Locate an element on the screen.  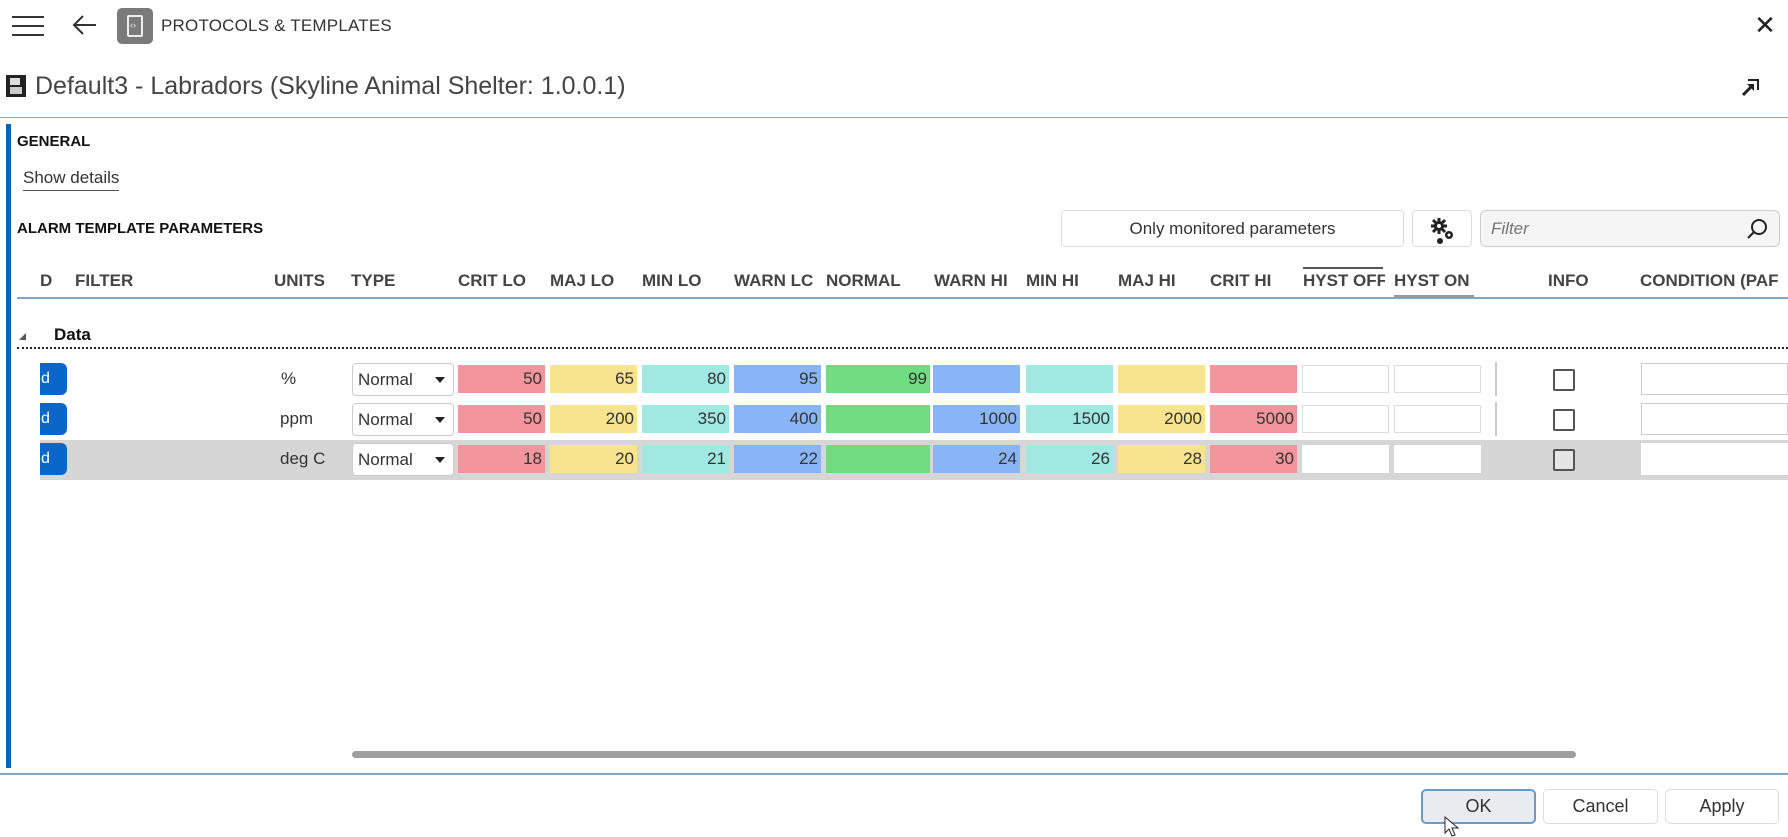
alarm-section-title: ALARM TEMPLATE PARAMETERS is located at coordinates (140, 228).